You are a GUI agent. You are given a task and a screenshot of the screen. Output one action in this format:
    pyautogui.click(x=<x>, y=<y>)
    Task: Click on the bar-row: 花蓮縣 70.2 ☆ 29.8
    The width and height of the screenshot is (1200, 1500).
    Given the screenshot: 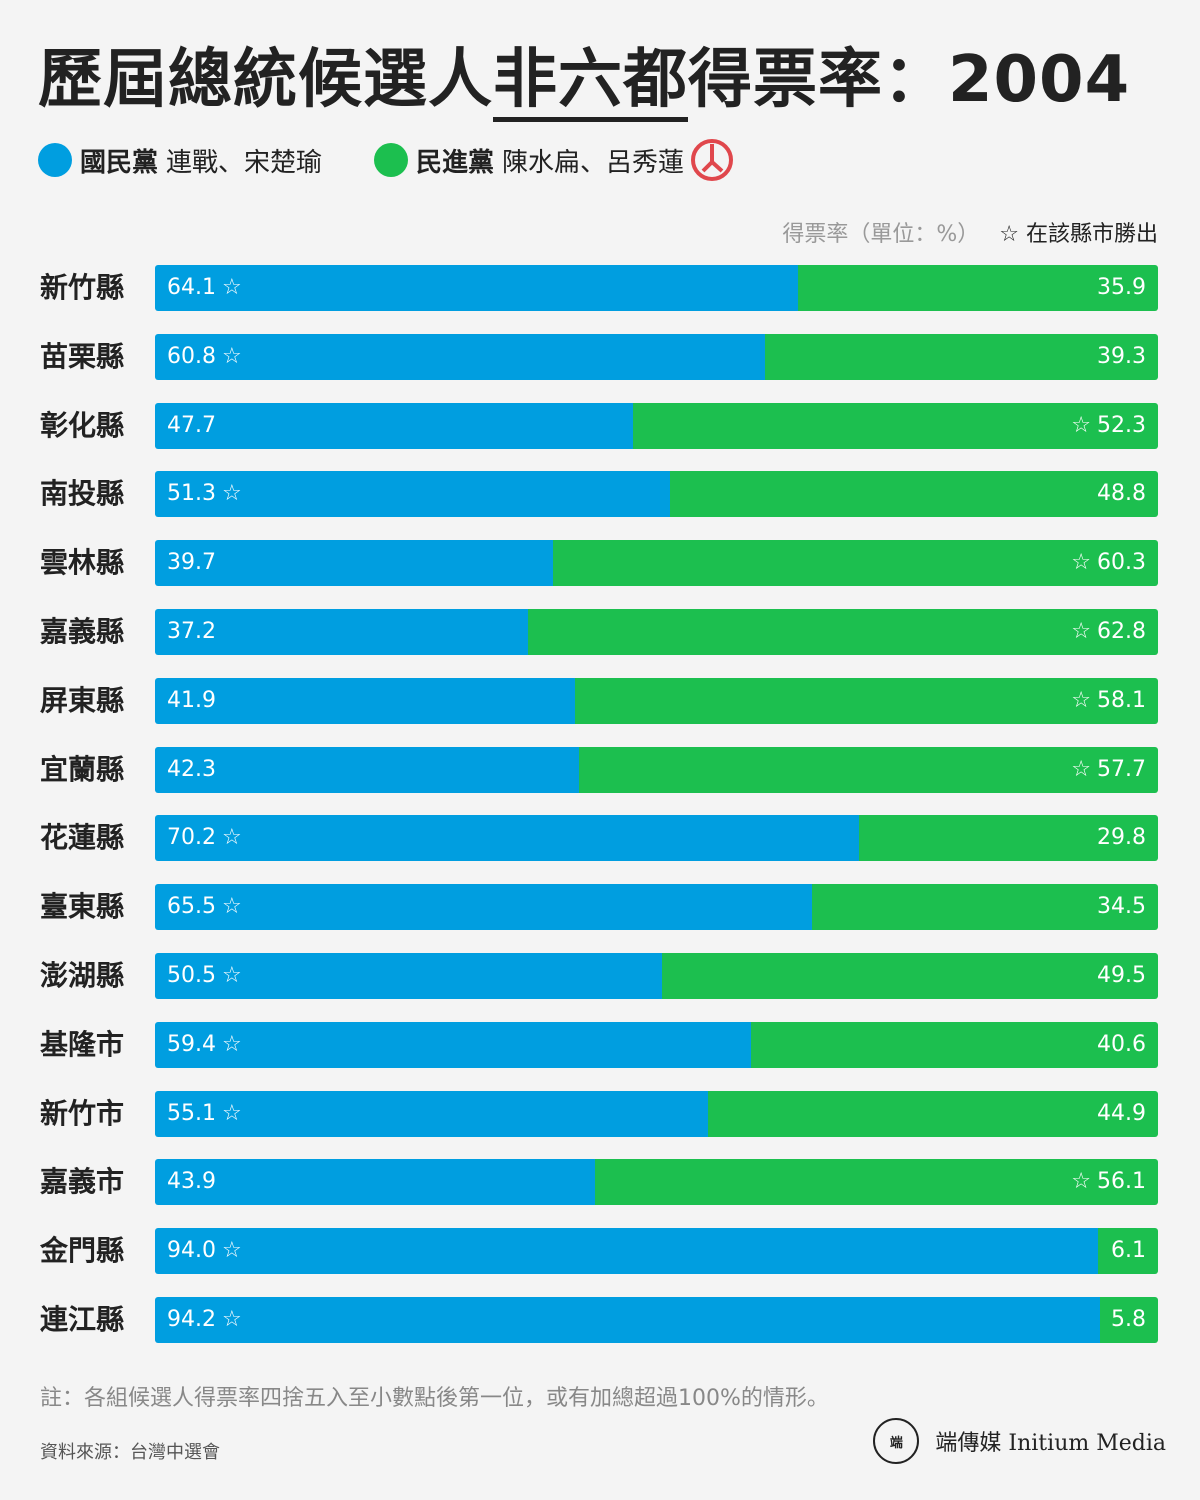 What is the action you would take?
    pyautogui.click(x=600, y=838)
    